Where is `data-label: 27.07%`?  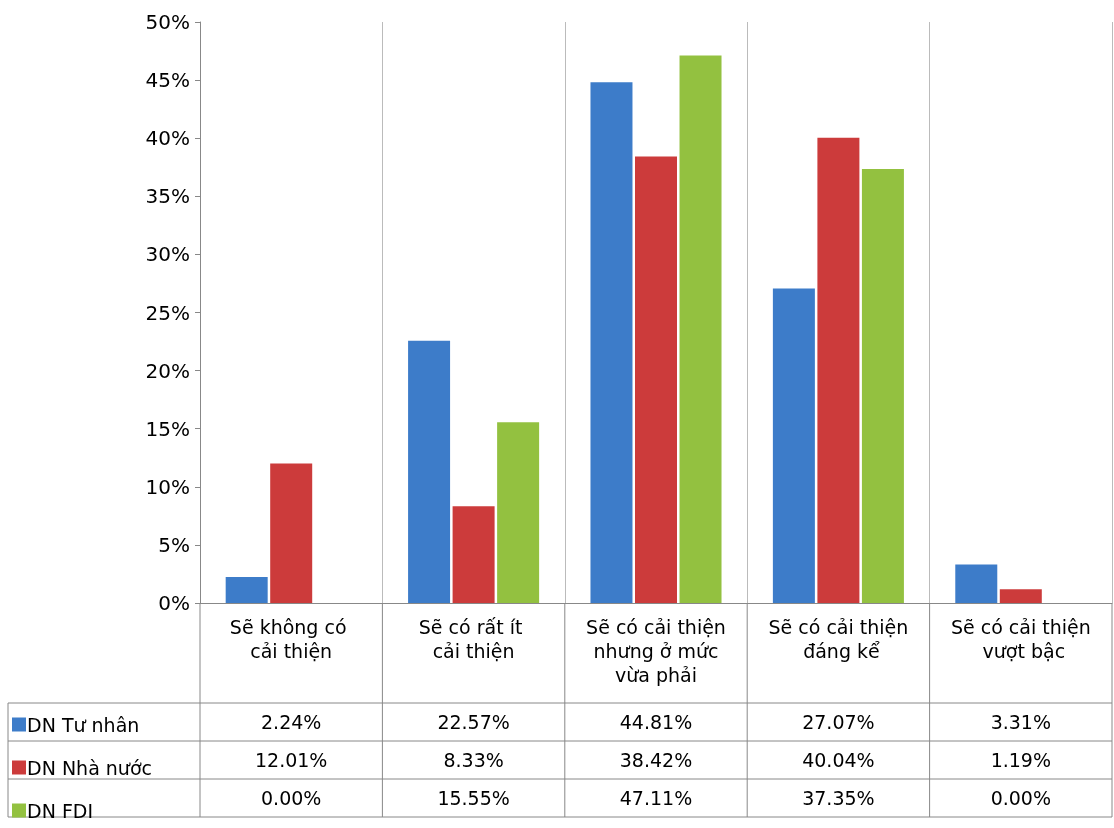 data-label: 27.07% is located at coordinates (838, 722).